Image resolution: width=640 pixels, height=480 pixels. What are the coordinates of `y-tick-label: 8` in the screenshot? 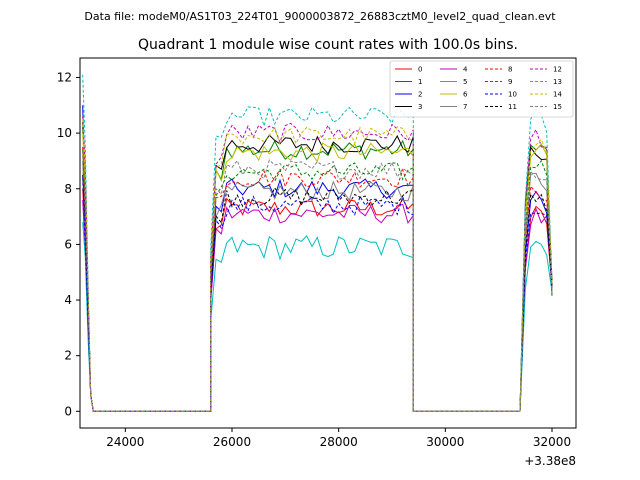 It's located at (68, 189).